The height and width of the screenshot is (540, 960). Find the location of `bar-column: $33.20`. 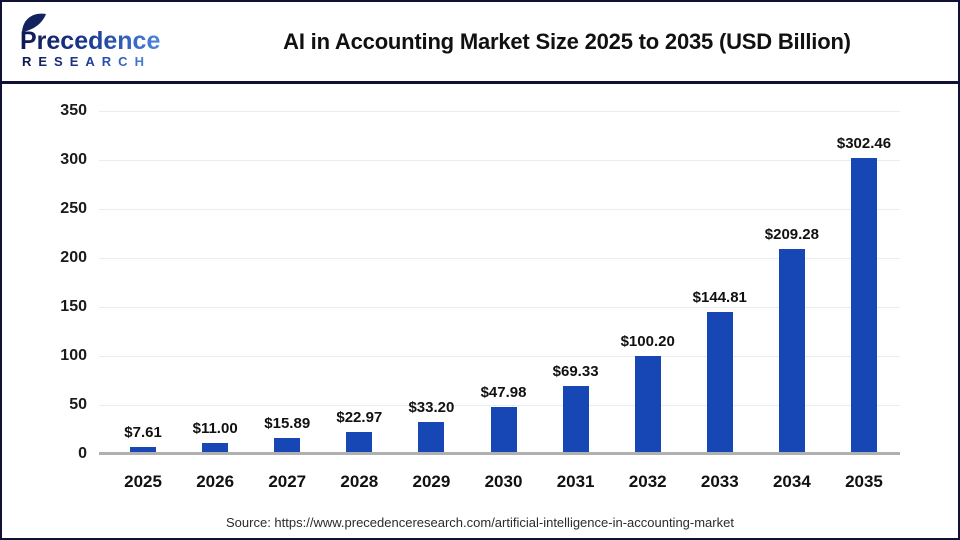

bar-column: $33.20 is located at coordinates (431, 282).